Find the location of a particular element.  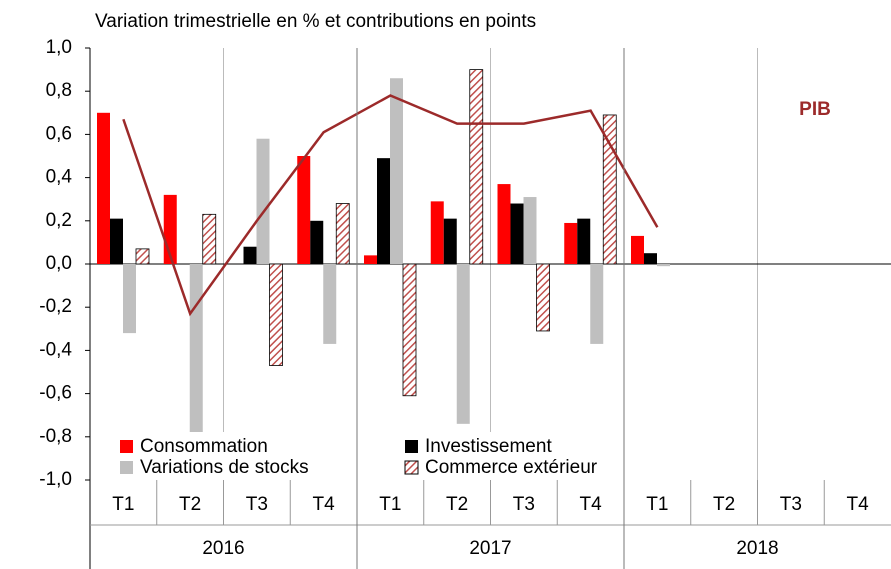

series-label: PIB is located at coordinates (815, 109).